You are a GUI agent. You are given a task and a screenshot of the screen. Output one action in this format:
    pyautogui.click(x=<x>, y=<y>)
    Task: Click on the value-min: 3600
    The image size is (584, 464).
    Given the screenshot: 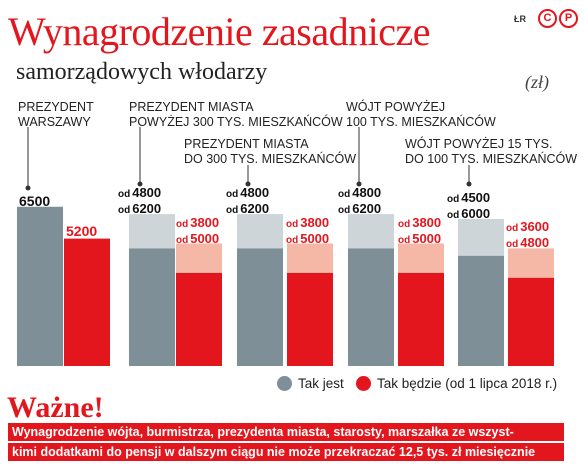 What is the action you would take?
    pyautogui.click(x=535, y=226)
    